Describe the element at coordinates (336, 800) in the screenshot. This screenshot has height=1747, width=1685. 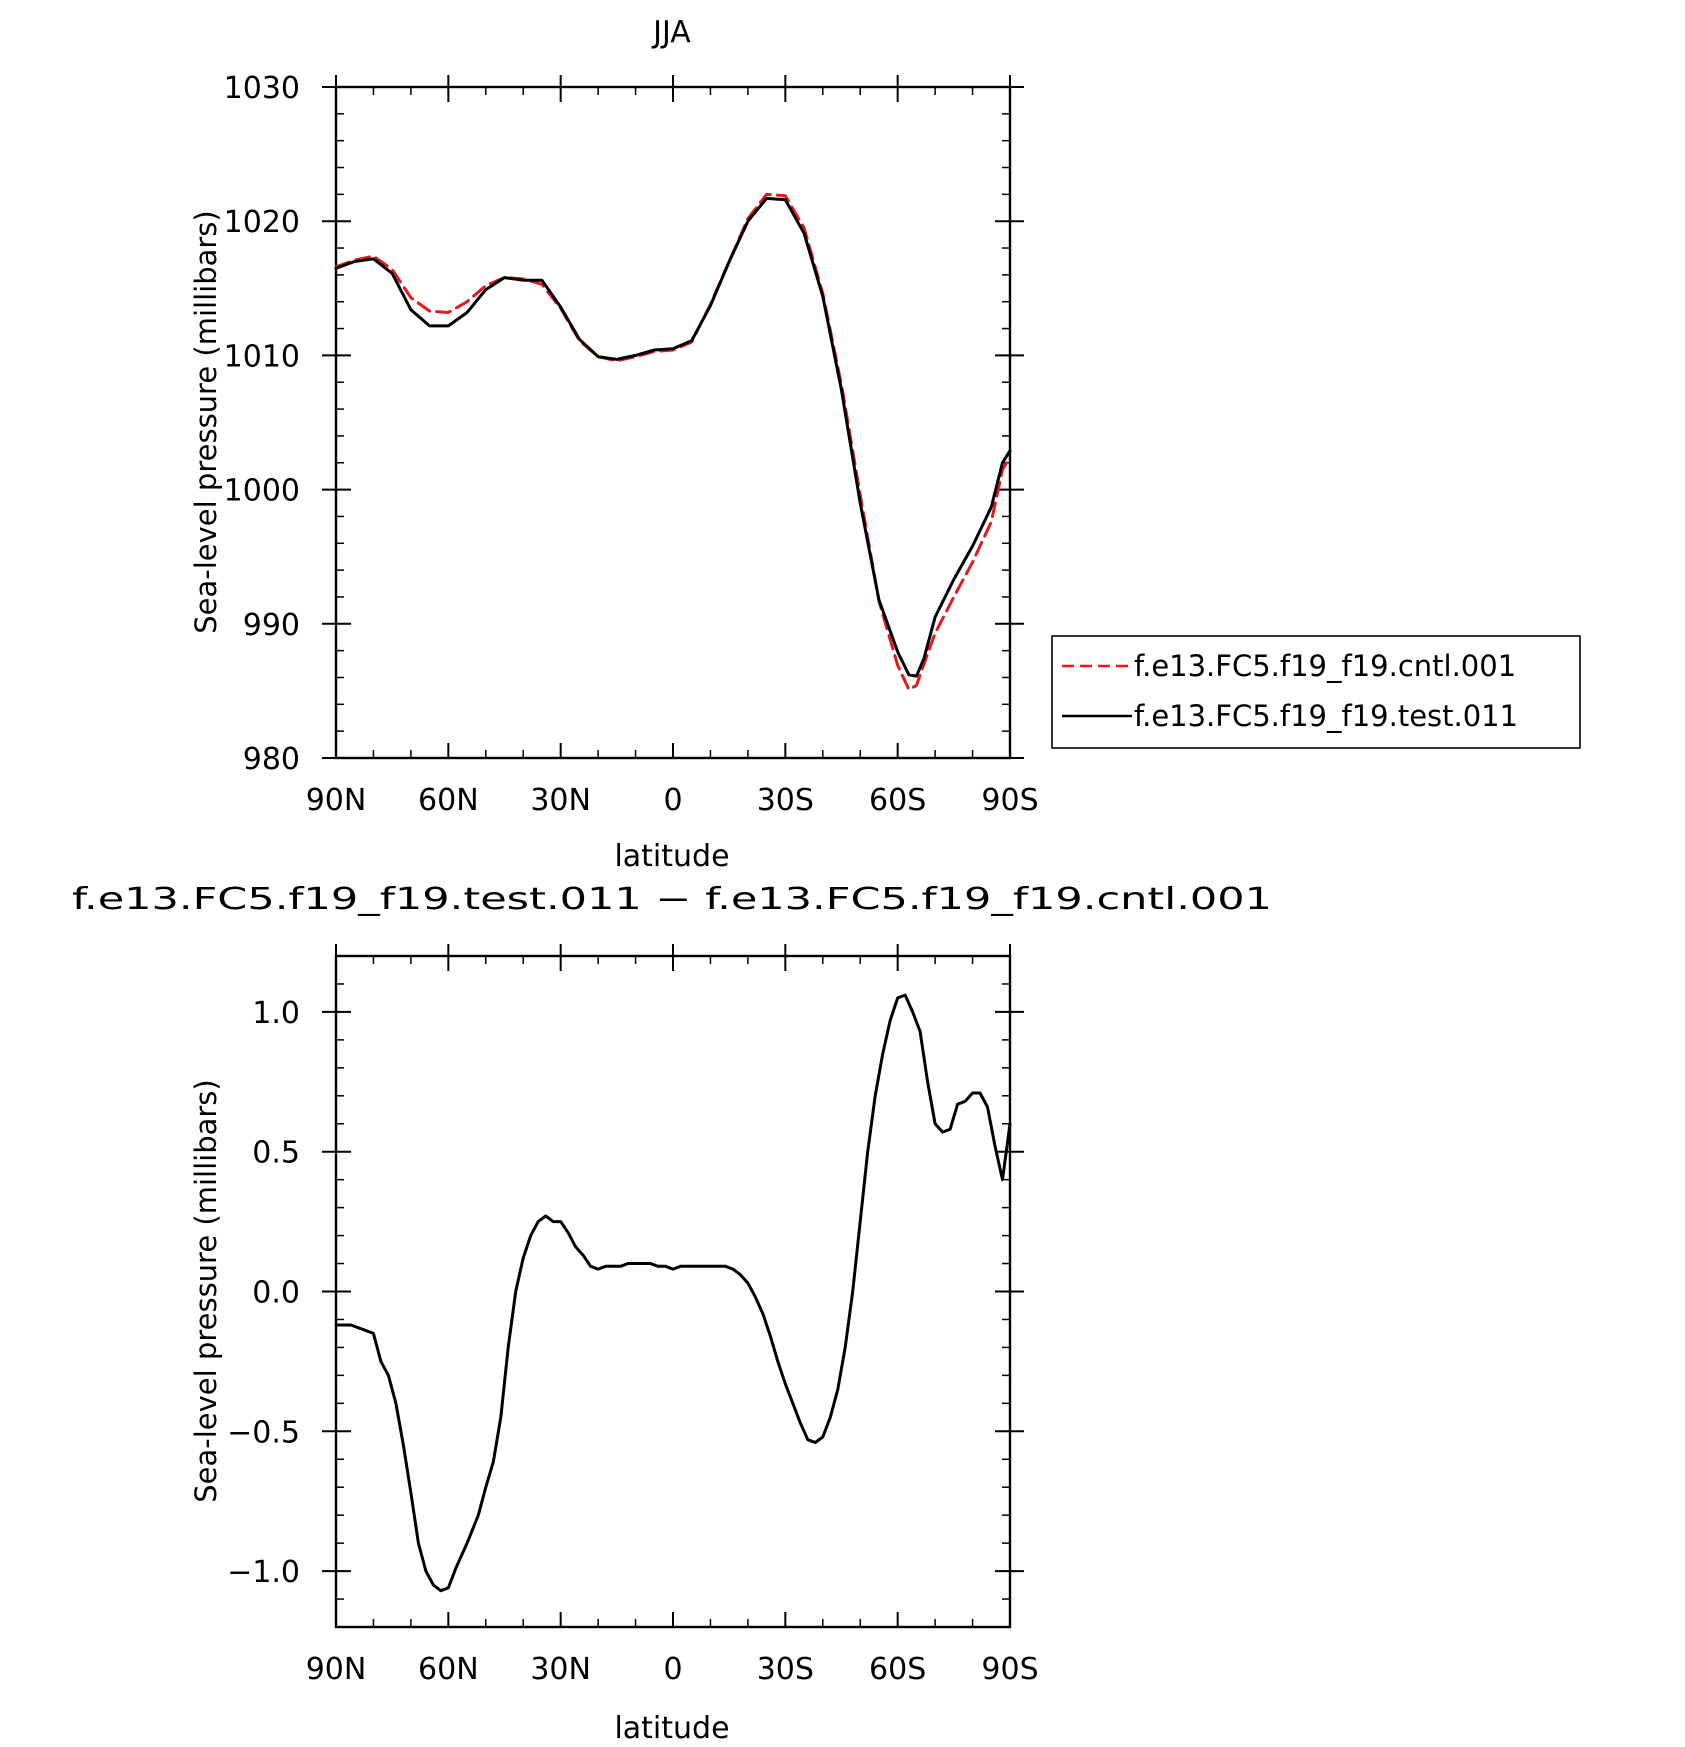
I see `top-x-tick-label: 90N` at that location.